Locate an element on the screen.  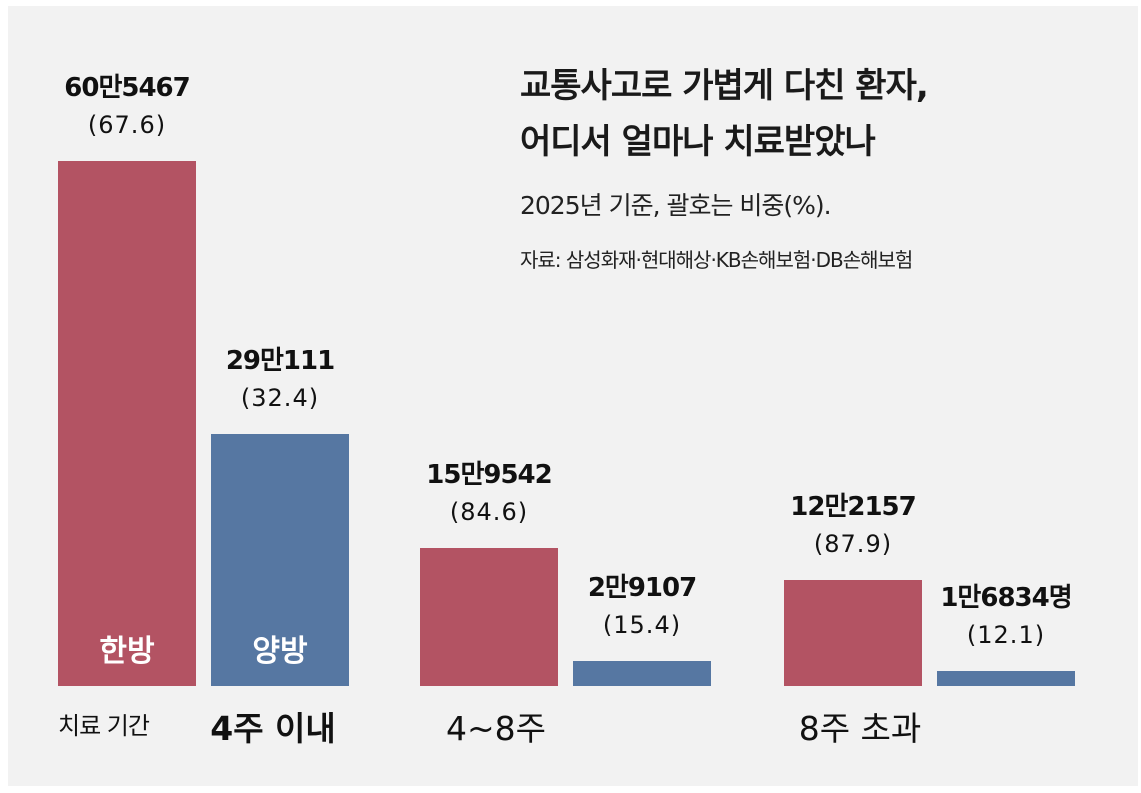
percent-label-korean-medicine-4-to-8-weeks: (84.6) is located at coordinates (489, 511).